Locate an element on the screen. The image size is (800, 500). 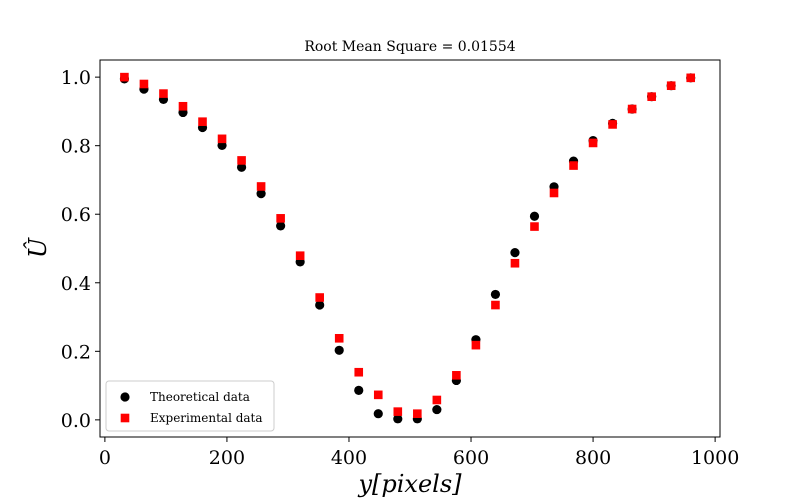
legend-box is located at coordinates (190, 406).